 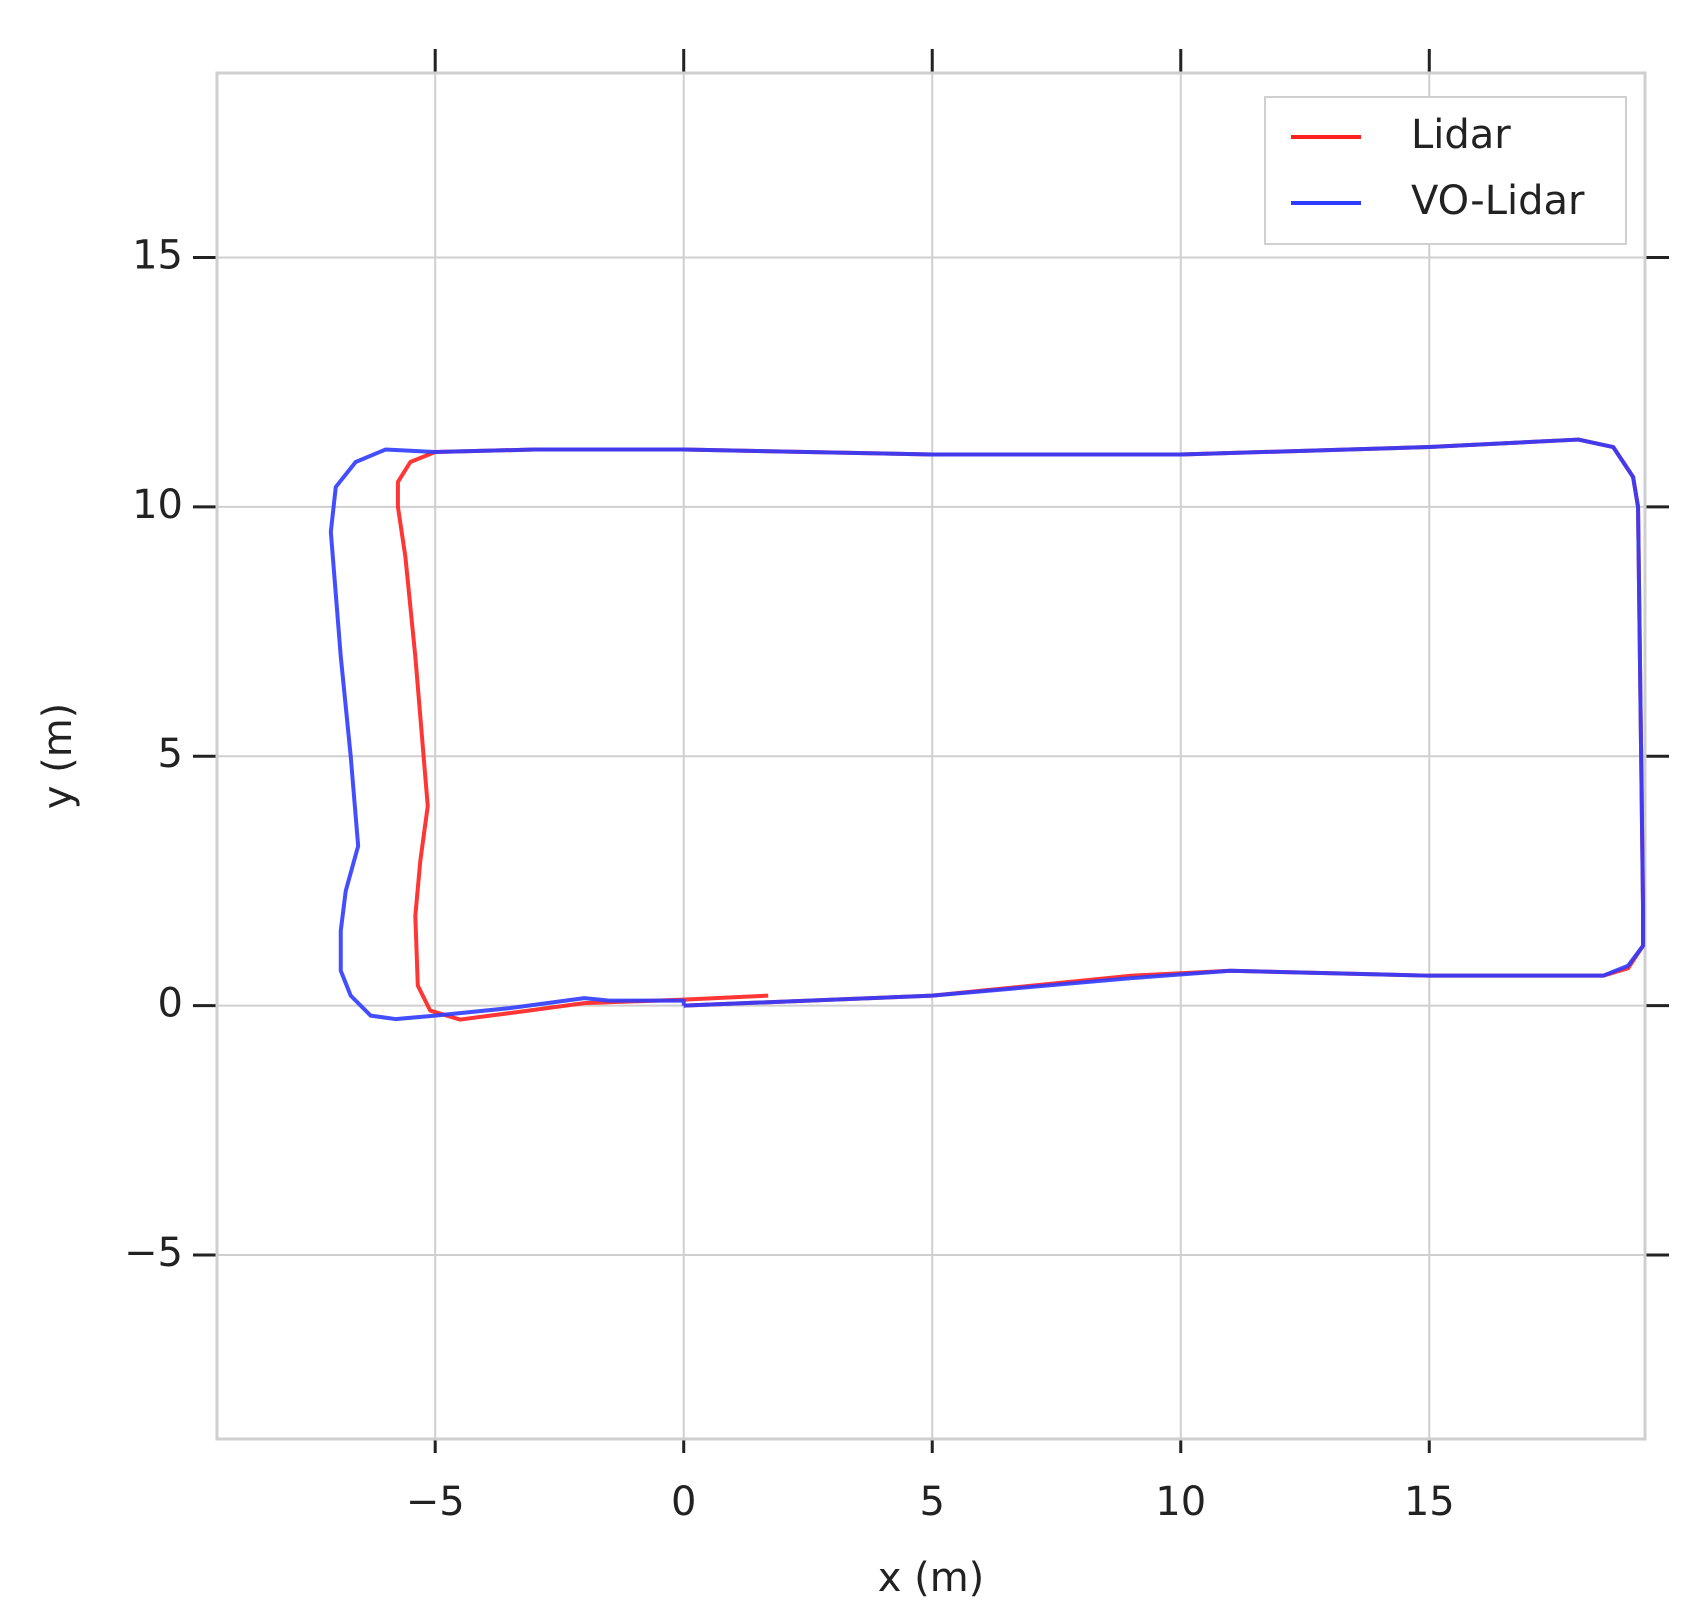 I want to click on x-tick-label: 15, so click(x=1429, y=1502).